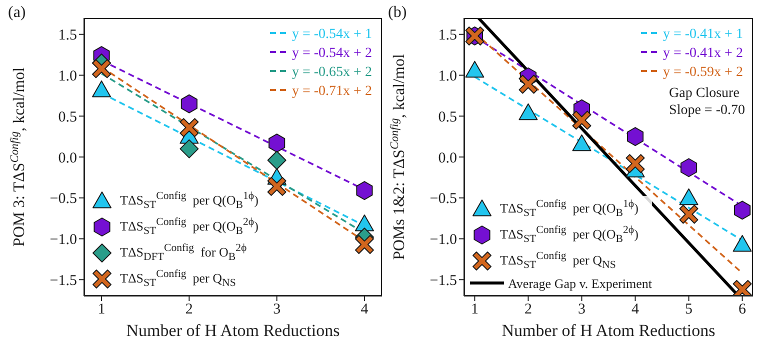 The image size is (767, 352). Describe the element at coordinates (707, 110) in the screenshot. I see `annotation: Slope = -0.70` at that location.